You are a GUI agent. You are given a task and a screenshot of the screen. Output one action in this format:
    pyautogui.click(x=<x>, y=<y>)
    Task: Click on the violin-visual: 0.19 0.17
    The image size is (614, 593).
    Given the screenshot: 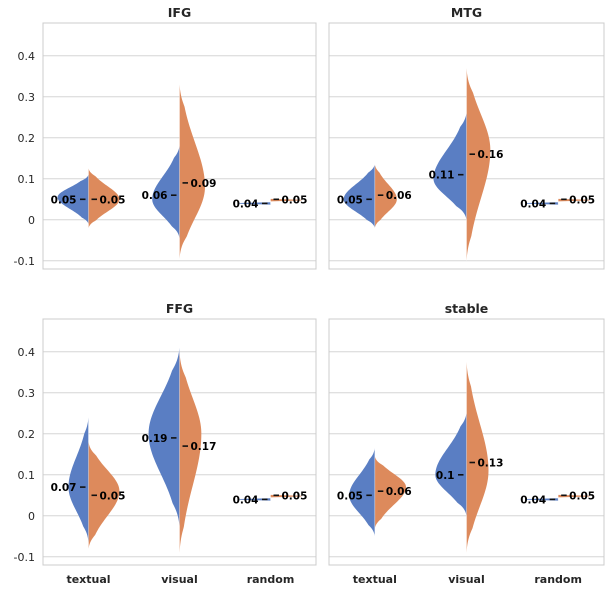 What is the action you would take?
    pyautogui.click(x=179, y=450)
    